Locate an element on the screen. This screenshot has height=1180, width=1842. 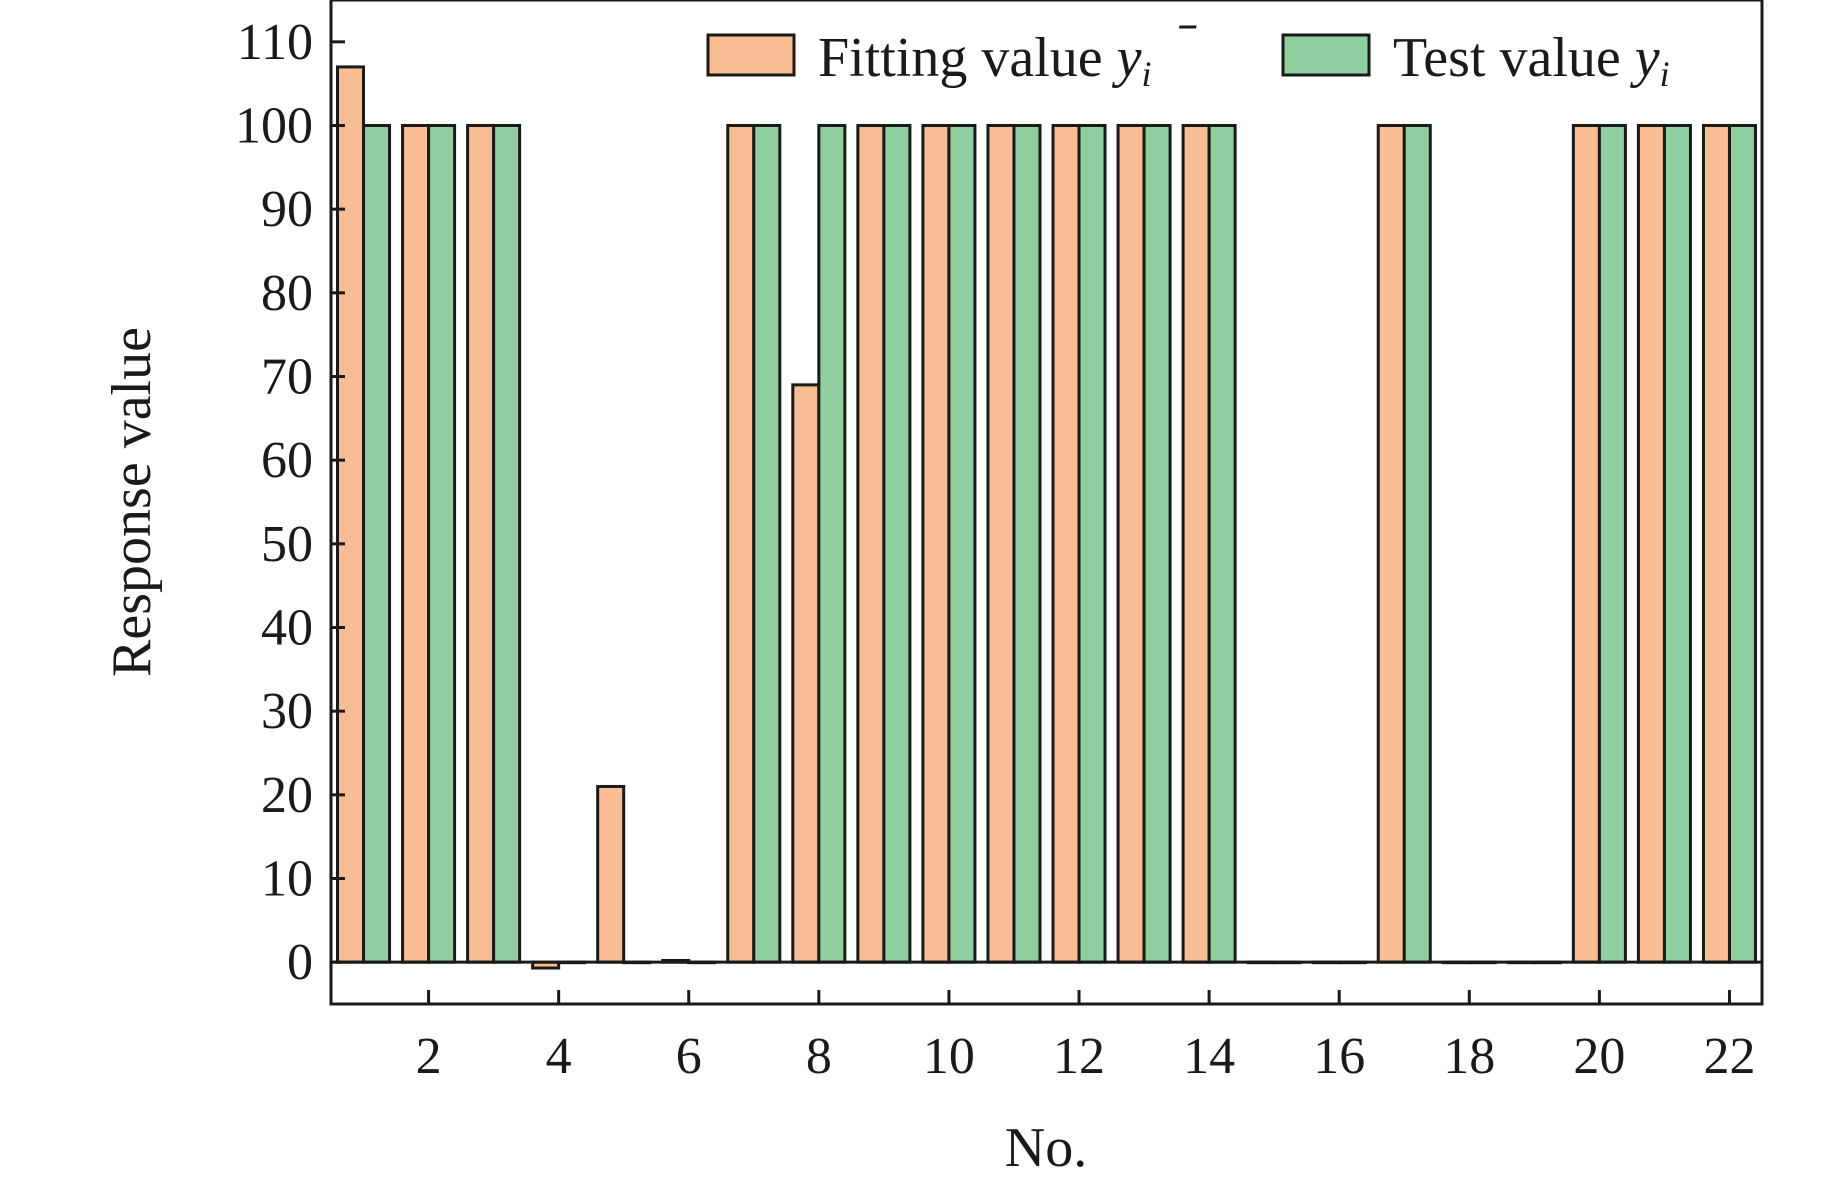
legend-swatch-test-value is located at coordinates (1326, 55).